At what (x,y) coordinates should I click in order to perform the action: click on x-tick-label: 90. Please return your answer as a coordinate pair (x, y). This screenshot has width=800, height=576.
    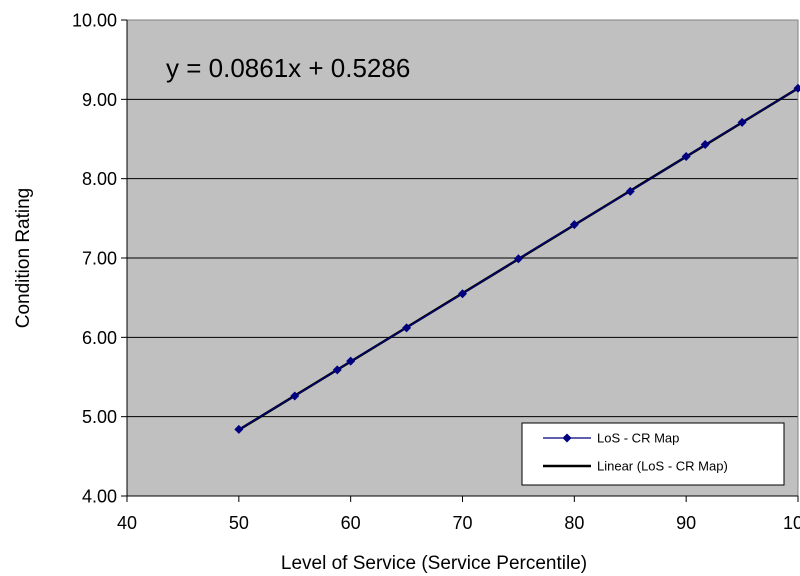
    Looking at the image, I should click on (686, 523).